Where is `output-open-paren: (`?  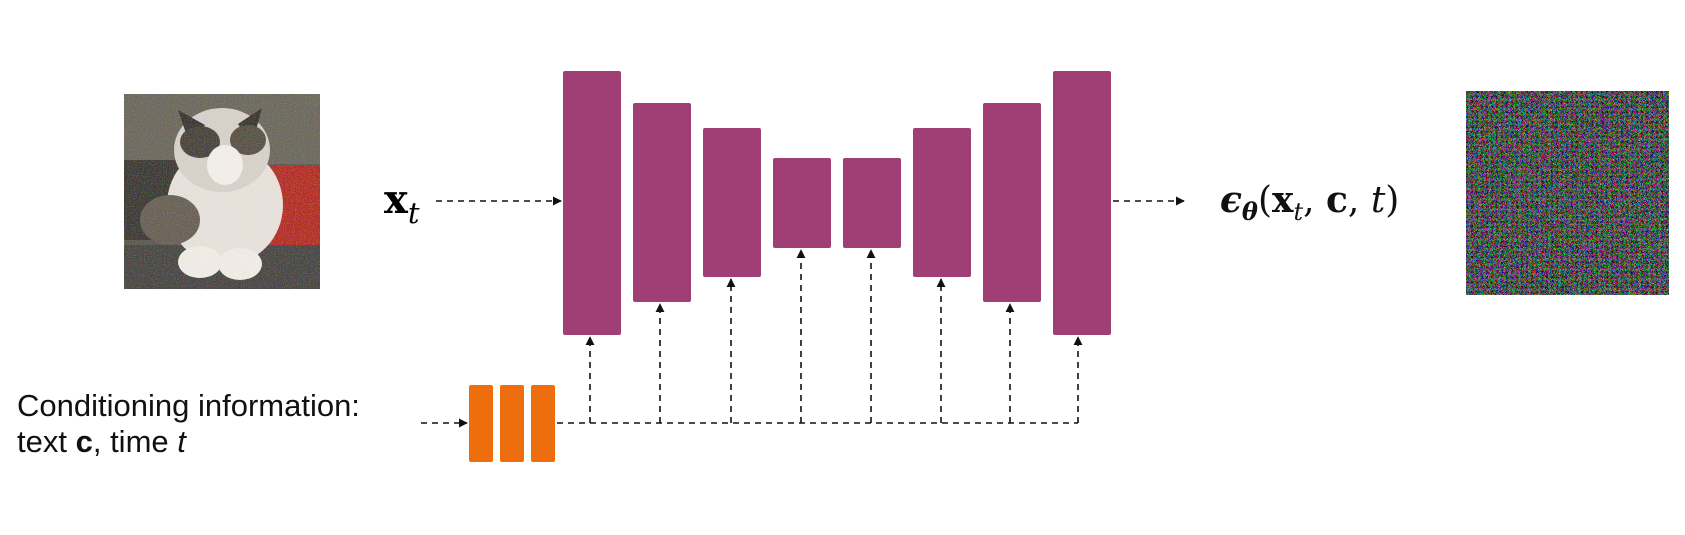 output-open-paren: ( is located at coordinates (1265, 200).